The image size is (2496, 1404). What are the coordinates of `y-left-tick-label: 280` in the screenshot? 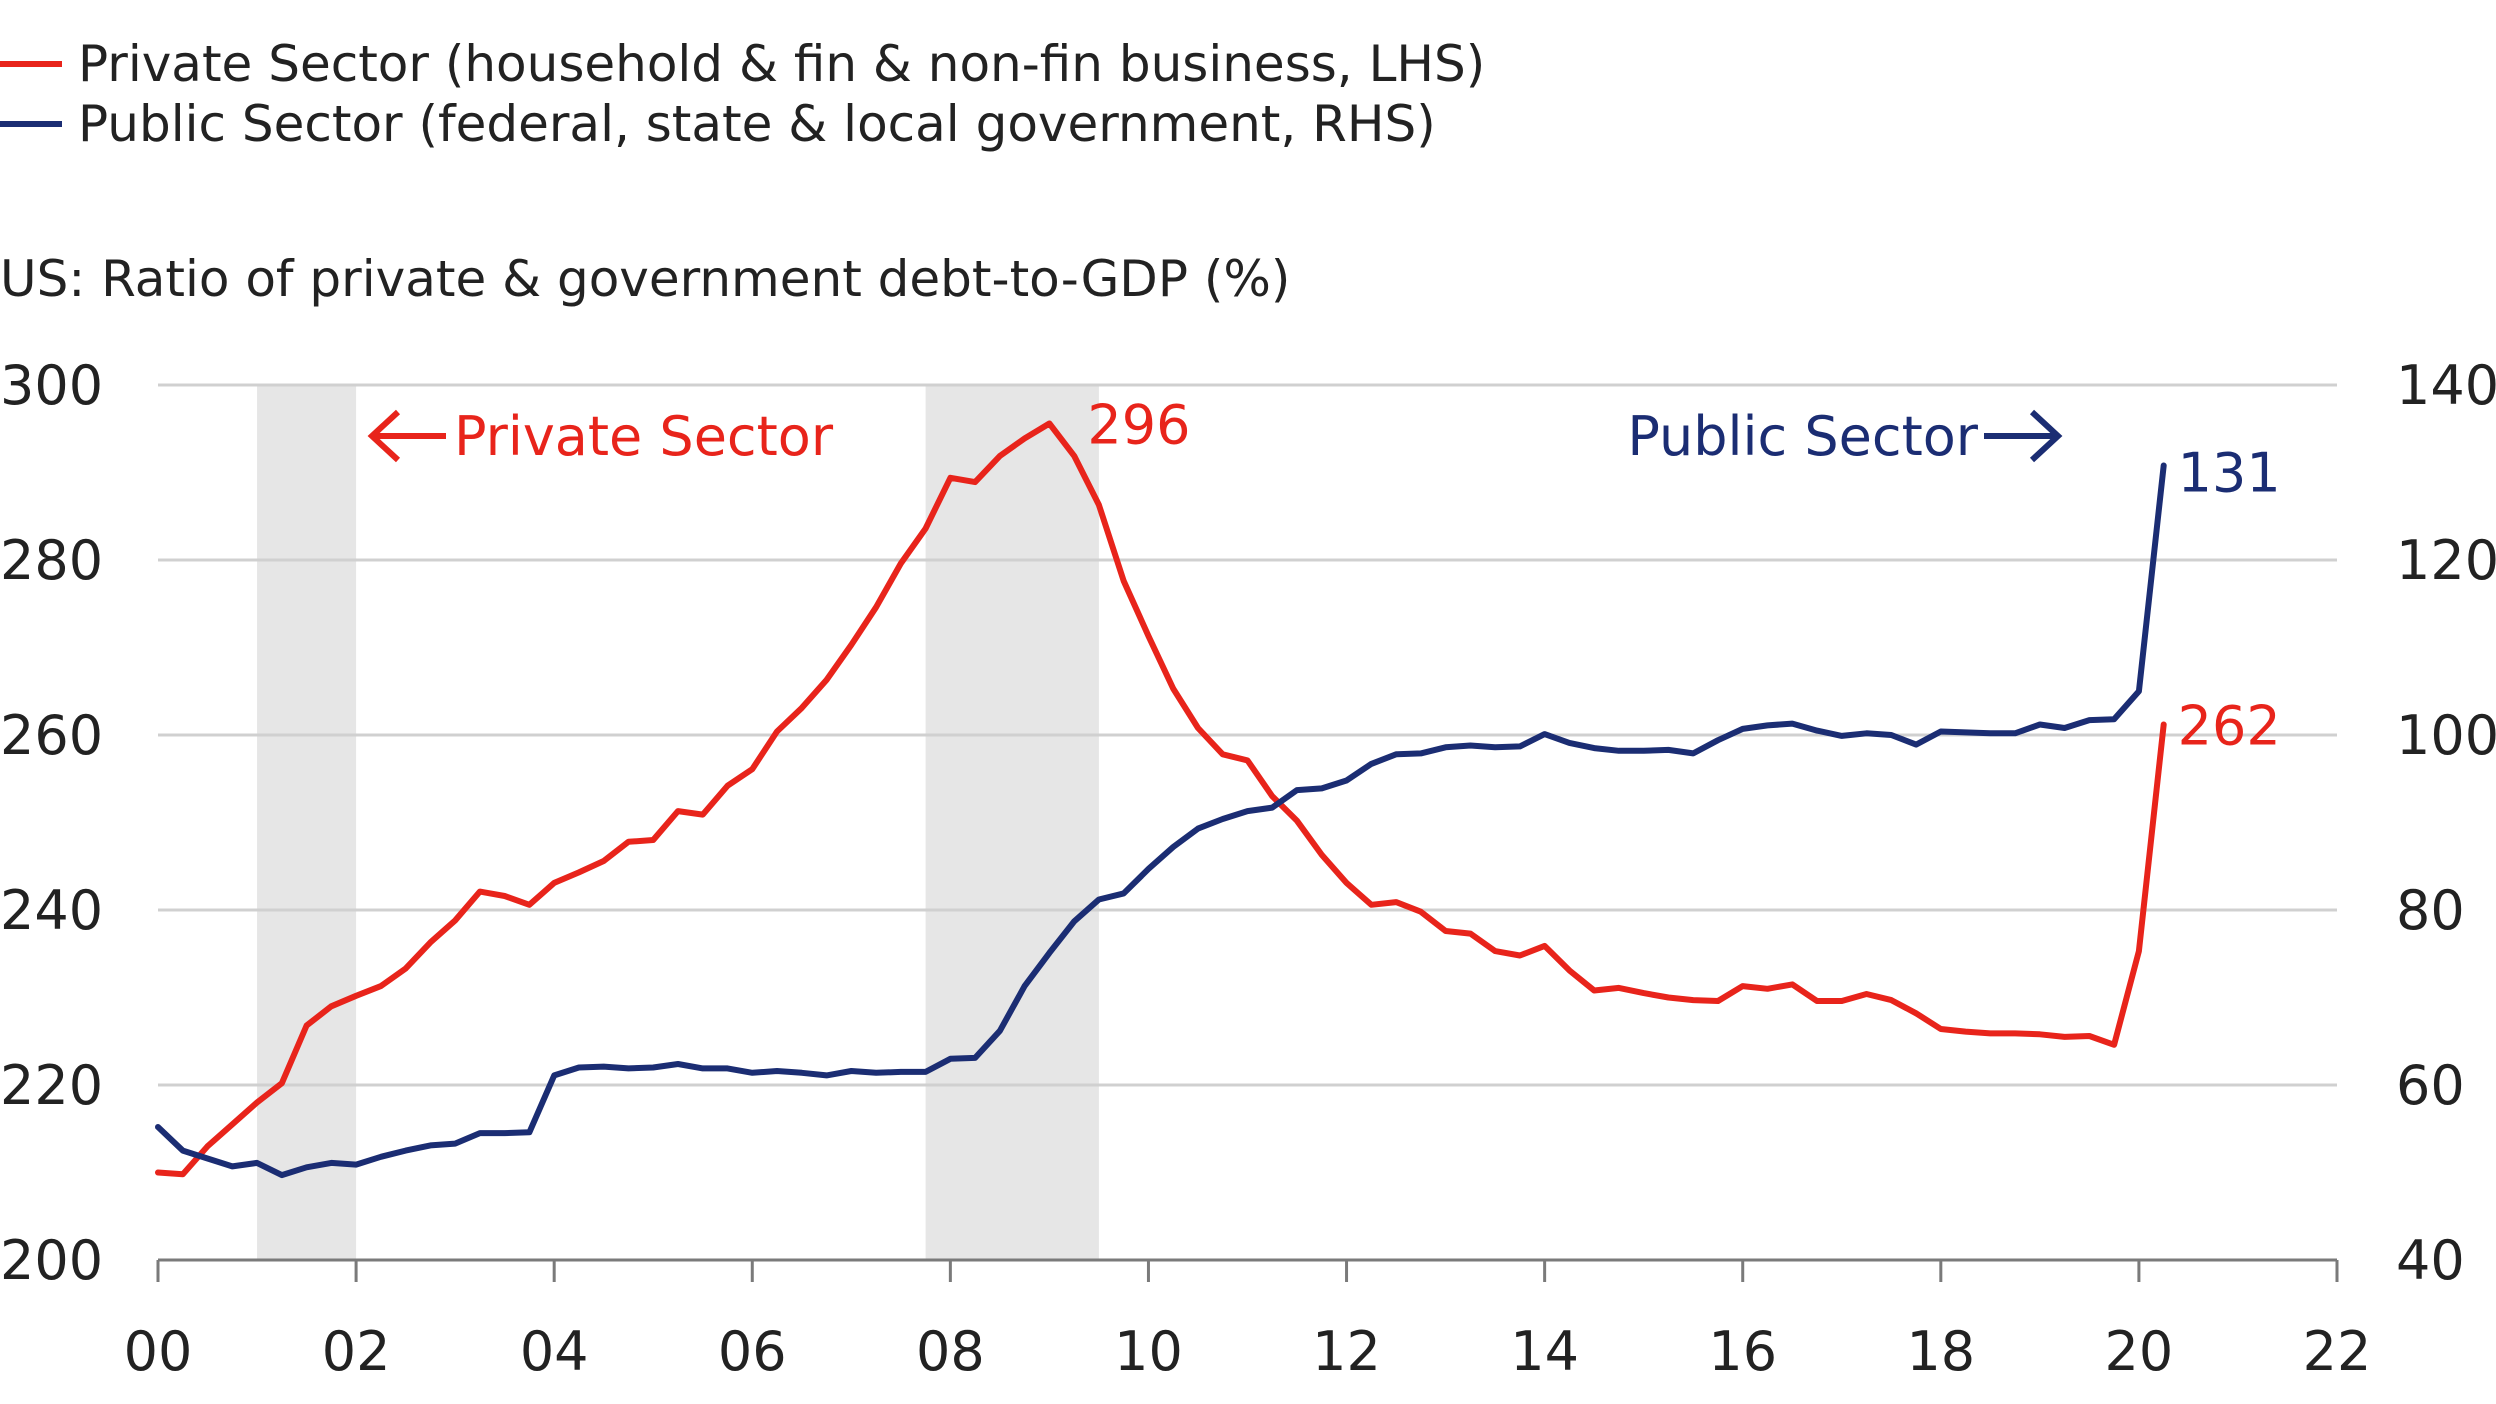 It's located at (51, 560).